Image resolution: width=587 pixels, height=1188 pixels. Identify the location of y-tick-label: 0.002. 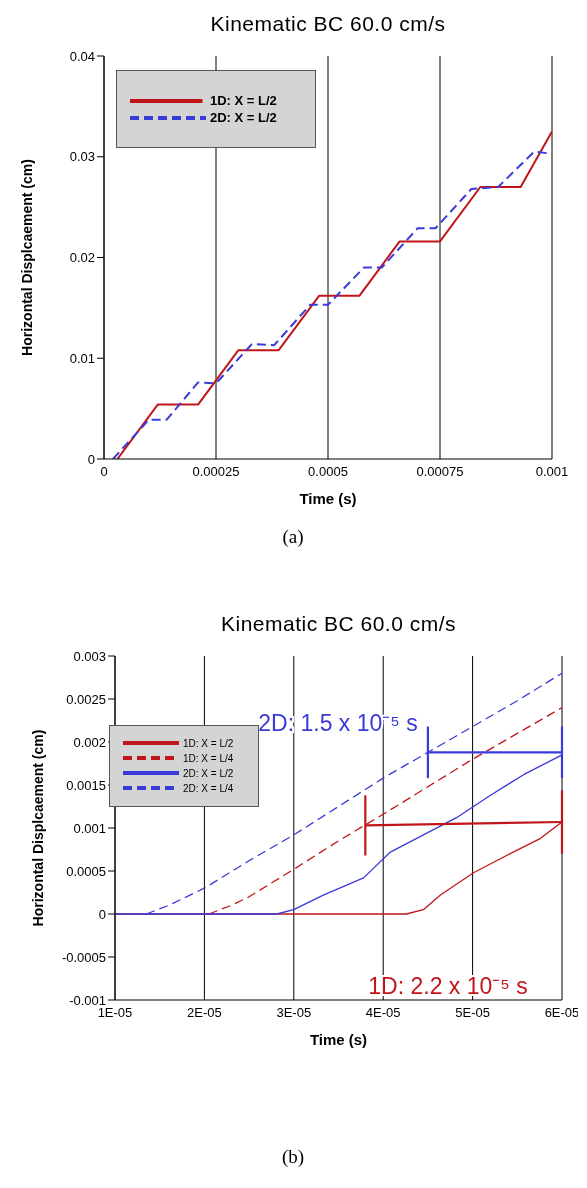
(89, 742).